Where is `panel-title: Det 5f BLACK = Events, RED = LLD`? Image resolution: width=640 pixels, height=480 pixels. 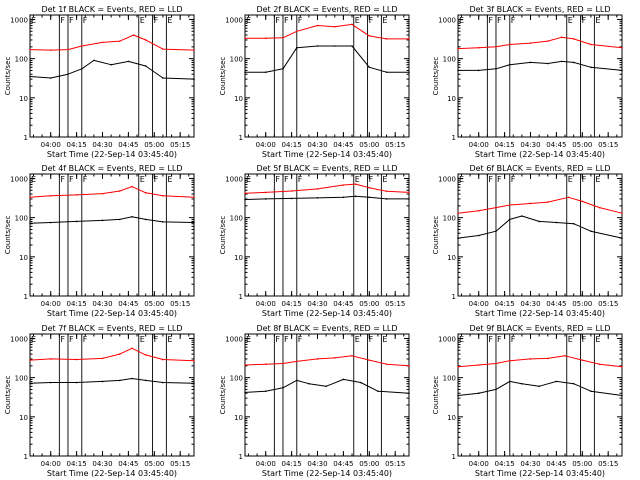 panel-title: Det 5f BLACK = Events, RED = LLD is located at coordinates (326, 168).